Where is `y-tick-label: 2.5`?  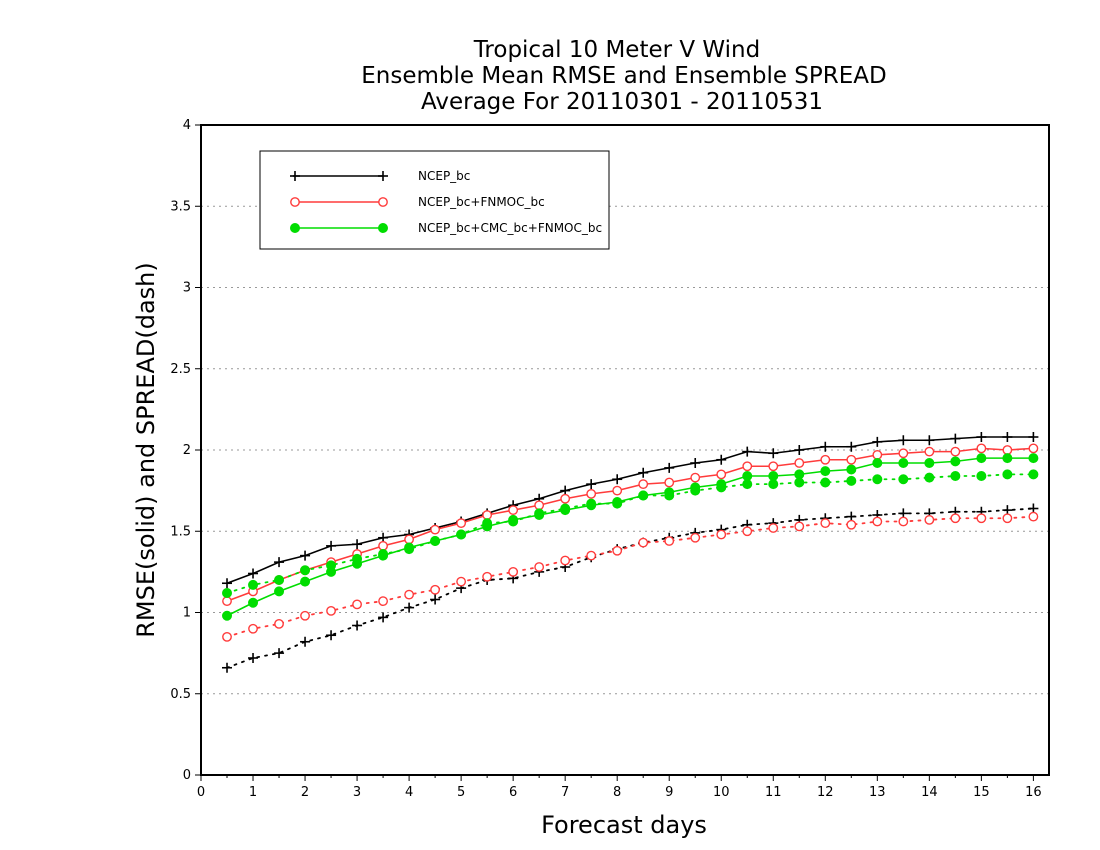 y-tick-label: 2.5 is located at coordinates (180, 369).